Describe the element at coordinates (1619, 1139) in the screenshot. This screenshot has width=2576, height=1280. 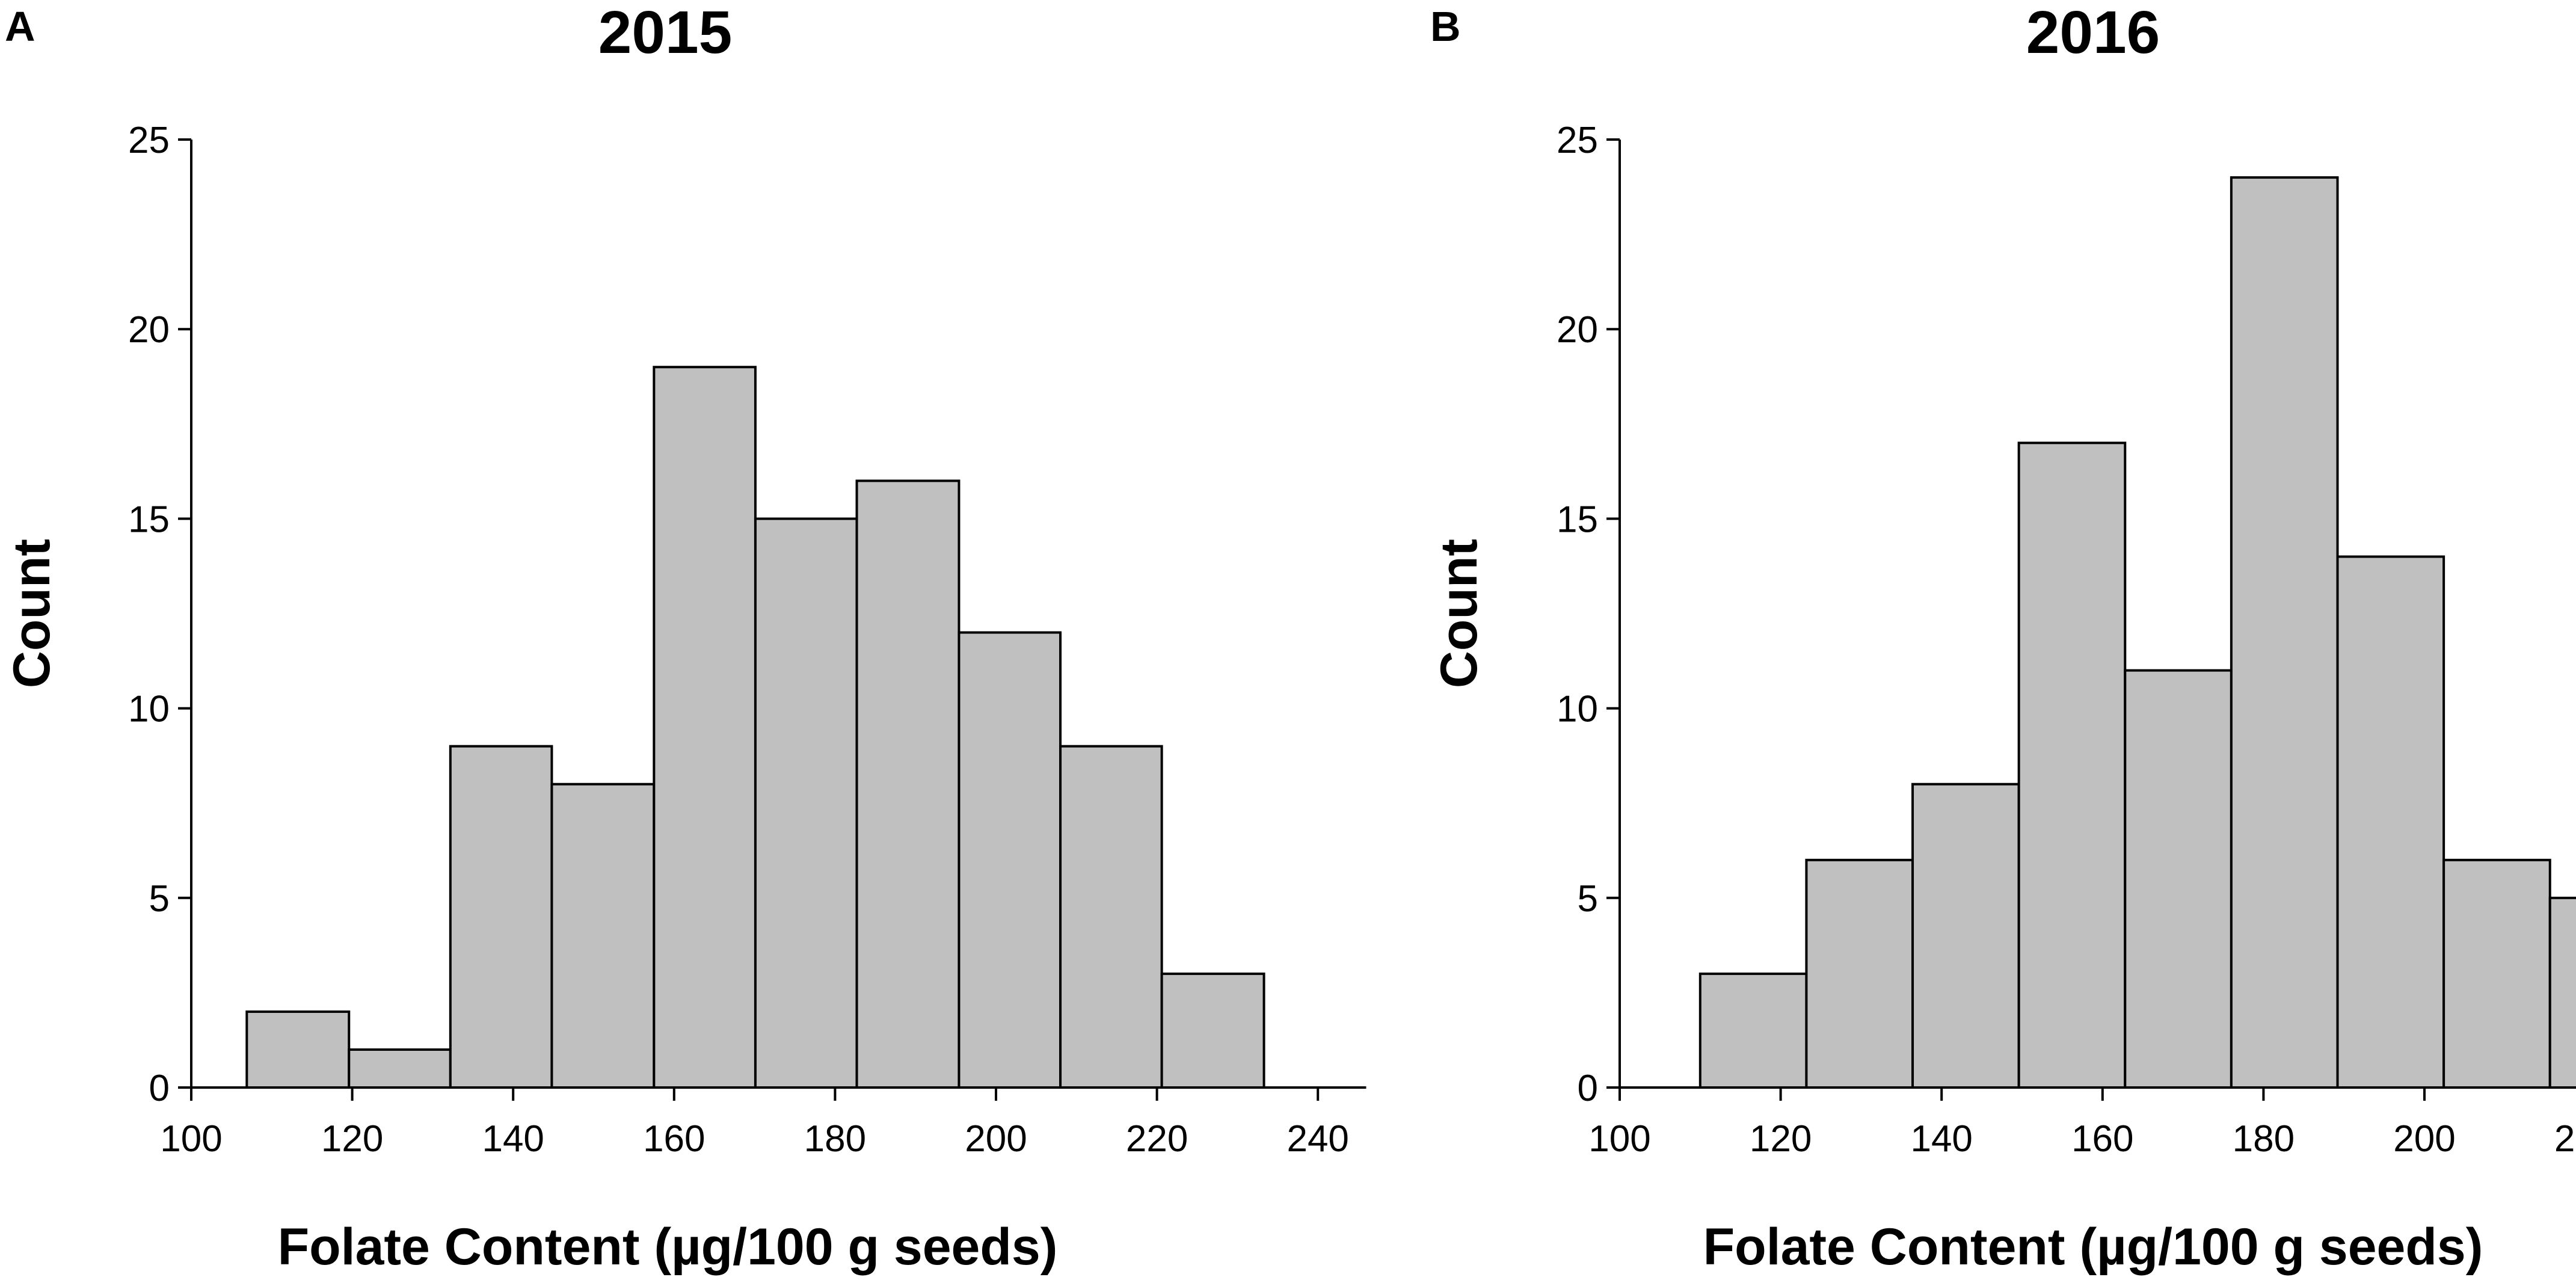
I see `panel-b-x-tick-label-100: 100` at that location.